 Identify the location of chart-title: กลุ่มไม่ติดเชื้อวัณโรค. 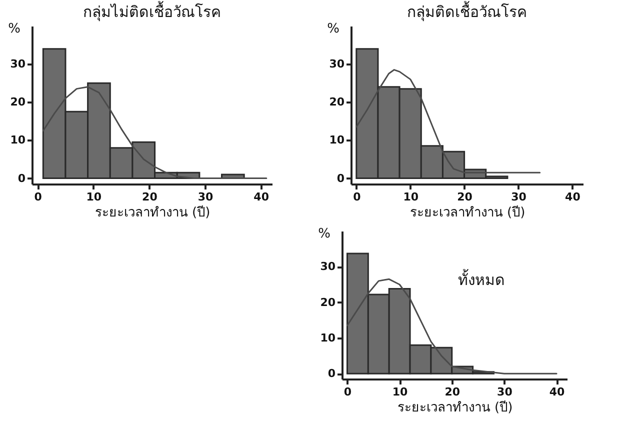
(152, 11).